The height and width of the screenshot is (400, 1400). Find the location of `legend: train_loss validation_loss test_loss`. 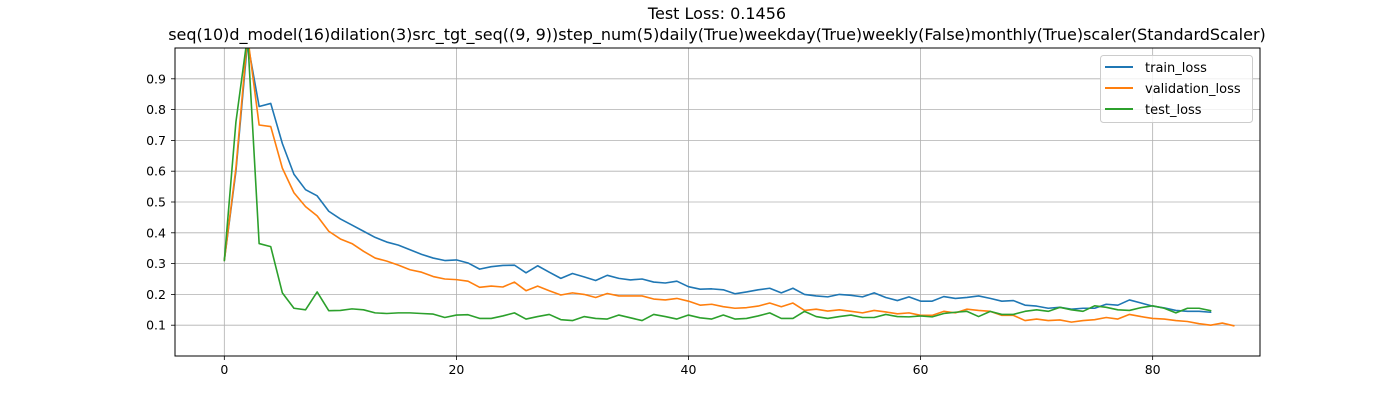

legend: train_loss validation_loss test_loss is located at coordinates (1176, 89).